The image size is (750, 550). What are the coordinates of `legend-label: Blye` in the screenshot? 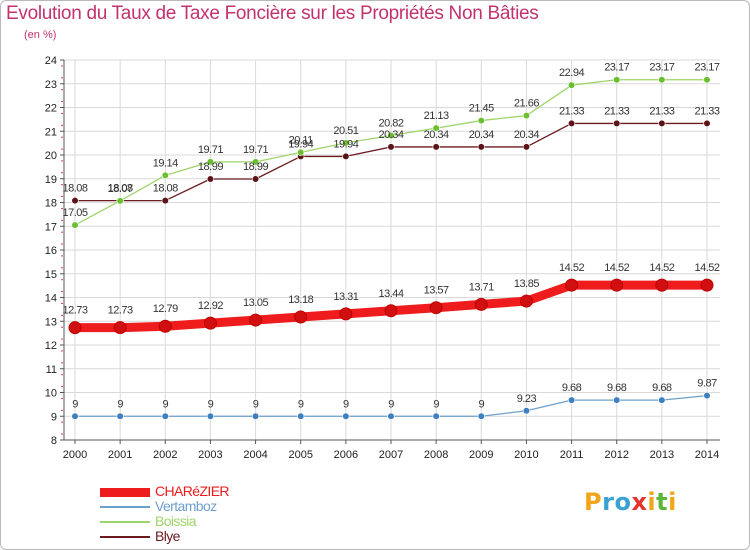 It's located at (167, 536).